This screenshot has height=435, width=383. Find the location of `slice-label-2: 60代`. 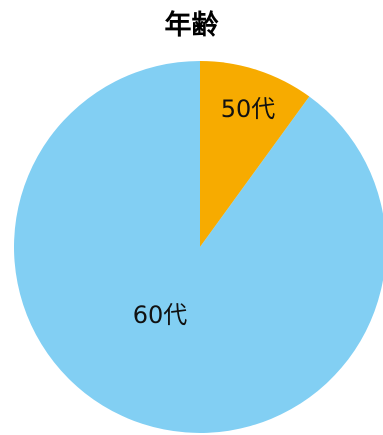

slice-label-2: 60代 is located at coordinates (160, 315).